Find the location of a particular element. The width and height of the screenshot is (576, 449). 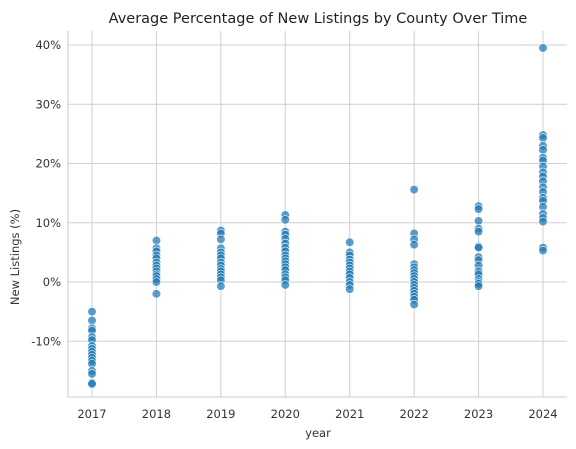

y-tick-label: 10% is located at coordinates (48, 223).